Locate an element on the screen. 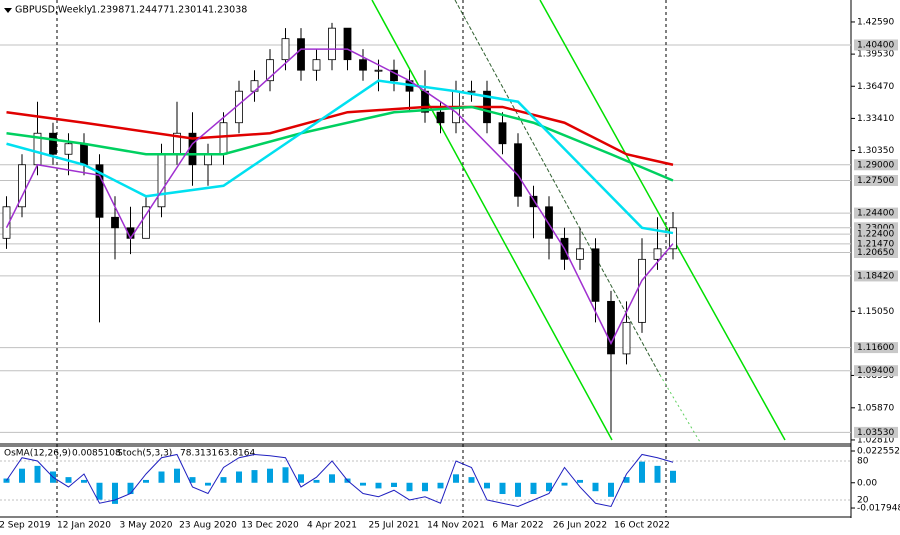 The height and width of the screenshot is (535, 900). stoch-main: 78.3131 is located at coordinates (198, 454).